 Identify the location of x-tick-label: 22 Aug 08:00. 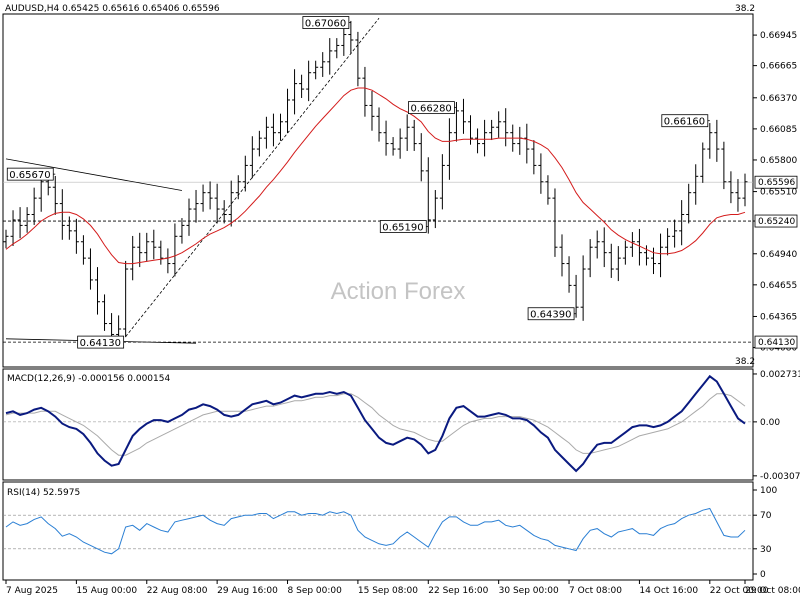
(177, 591).